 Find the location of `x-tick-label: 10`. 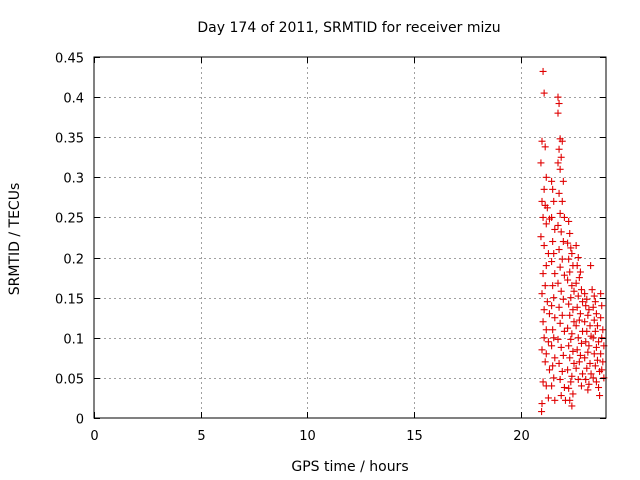

x-tick-label: 10 is located at coordinates (307, 436).